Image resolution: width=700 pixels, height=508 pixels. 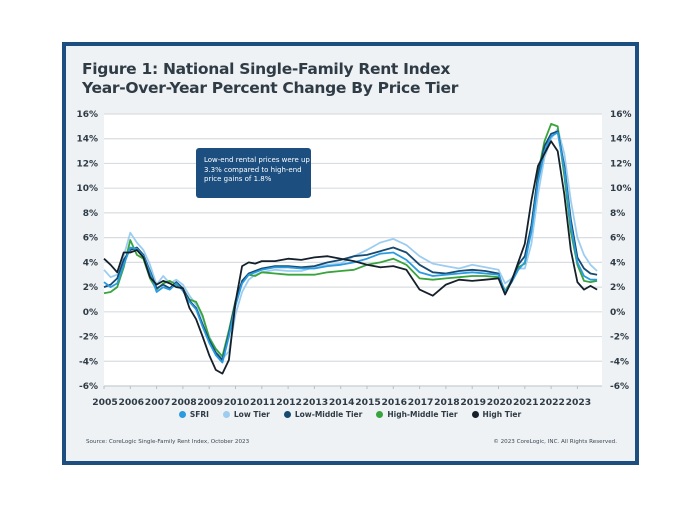 What do you see at coordinates (617, 239) in the screenshot?
I see `y-tick-label-right: 6%` at bounding box center [617, 239].